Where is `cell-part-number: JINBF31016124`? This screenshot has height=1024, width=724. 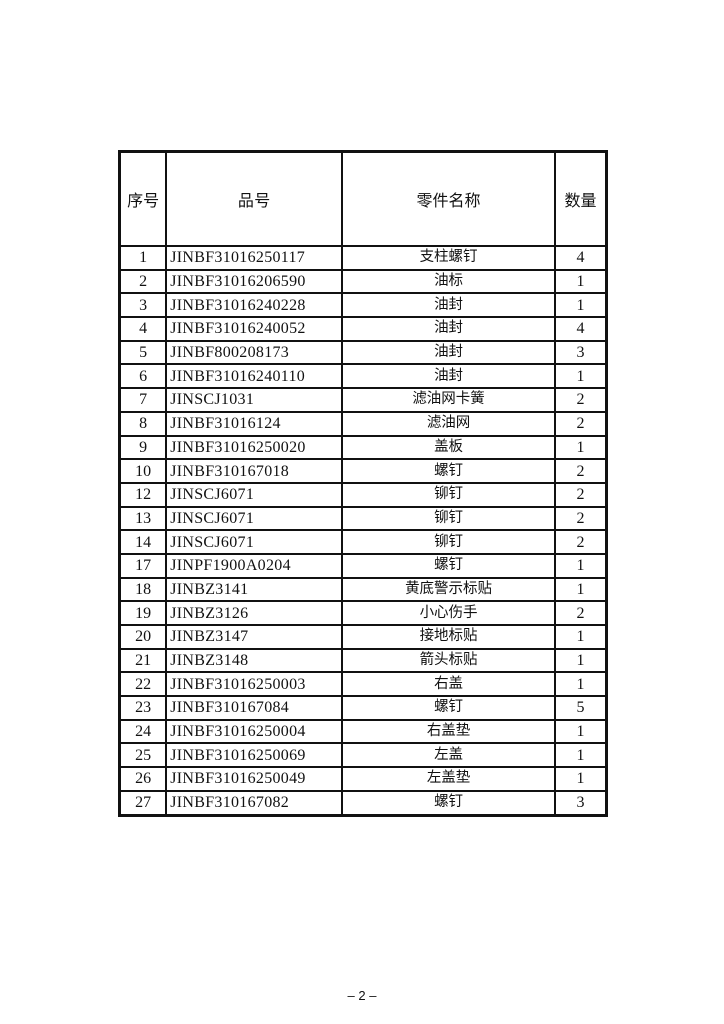
cell-part-number: JINBF31016124 is located at coordinates (254, 423).